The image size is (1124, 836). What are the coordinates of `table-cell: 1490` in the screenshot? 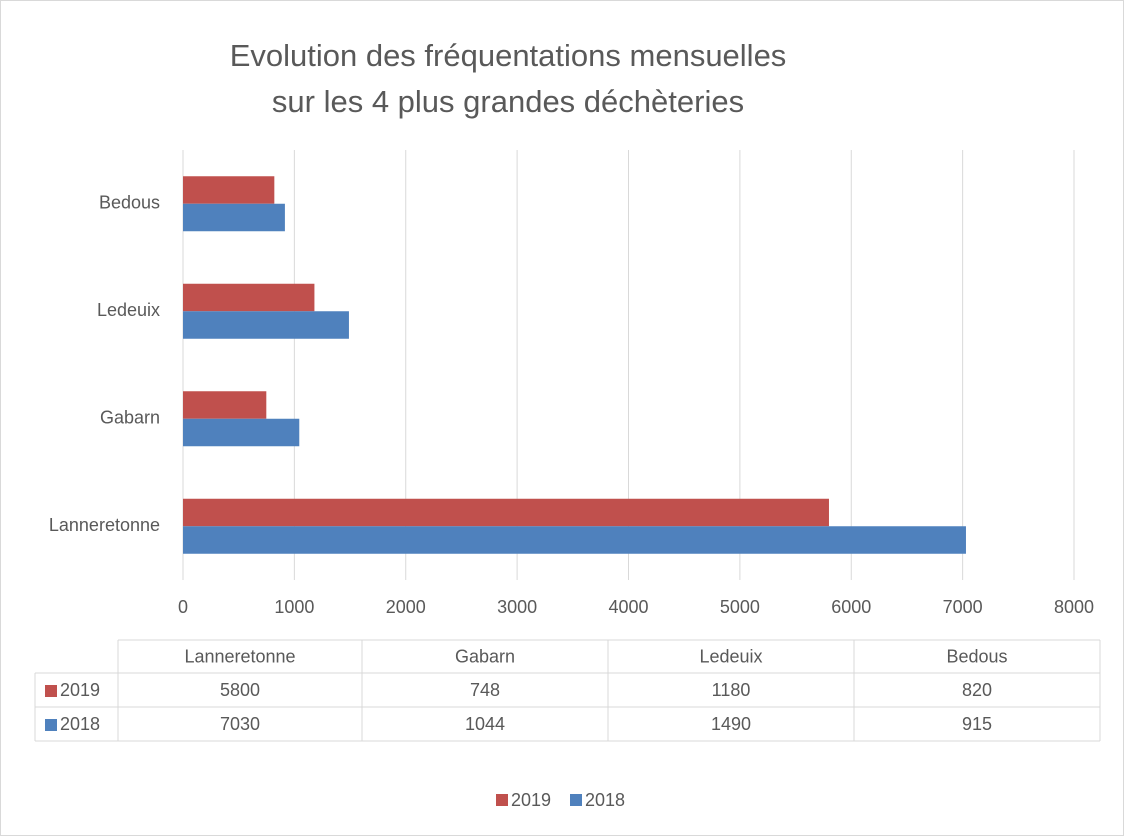 It's located at (731, 724).